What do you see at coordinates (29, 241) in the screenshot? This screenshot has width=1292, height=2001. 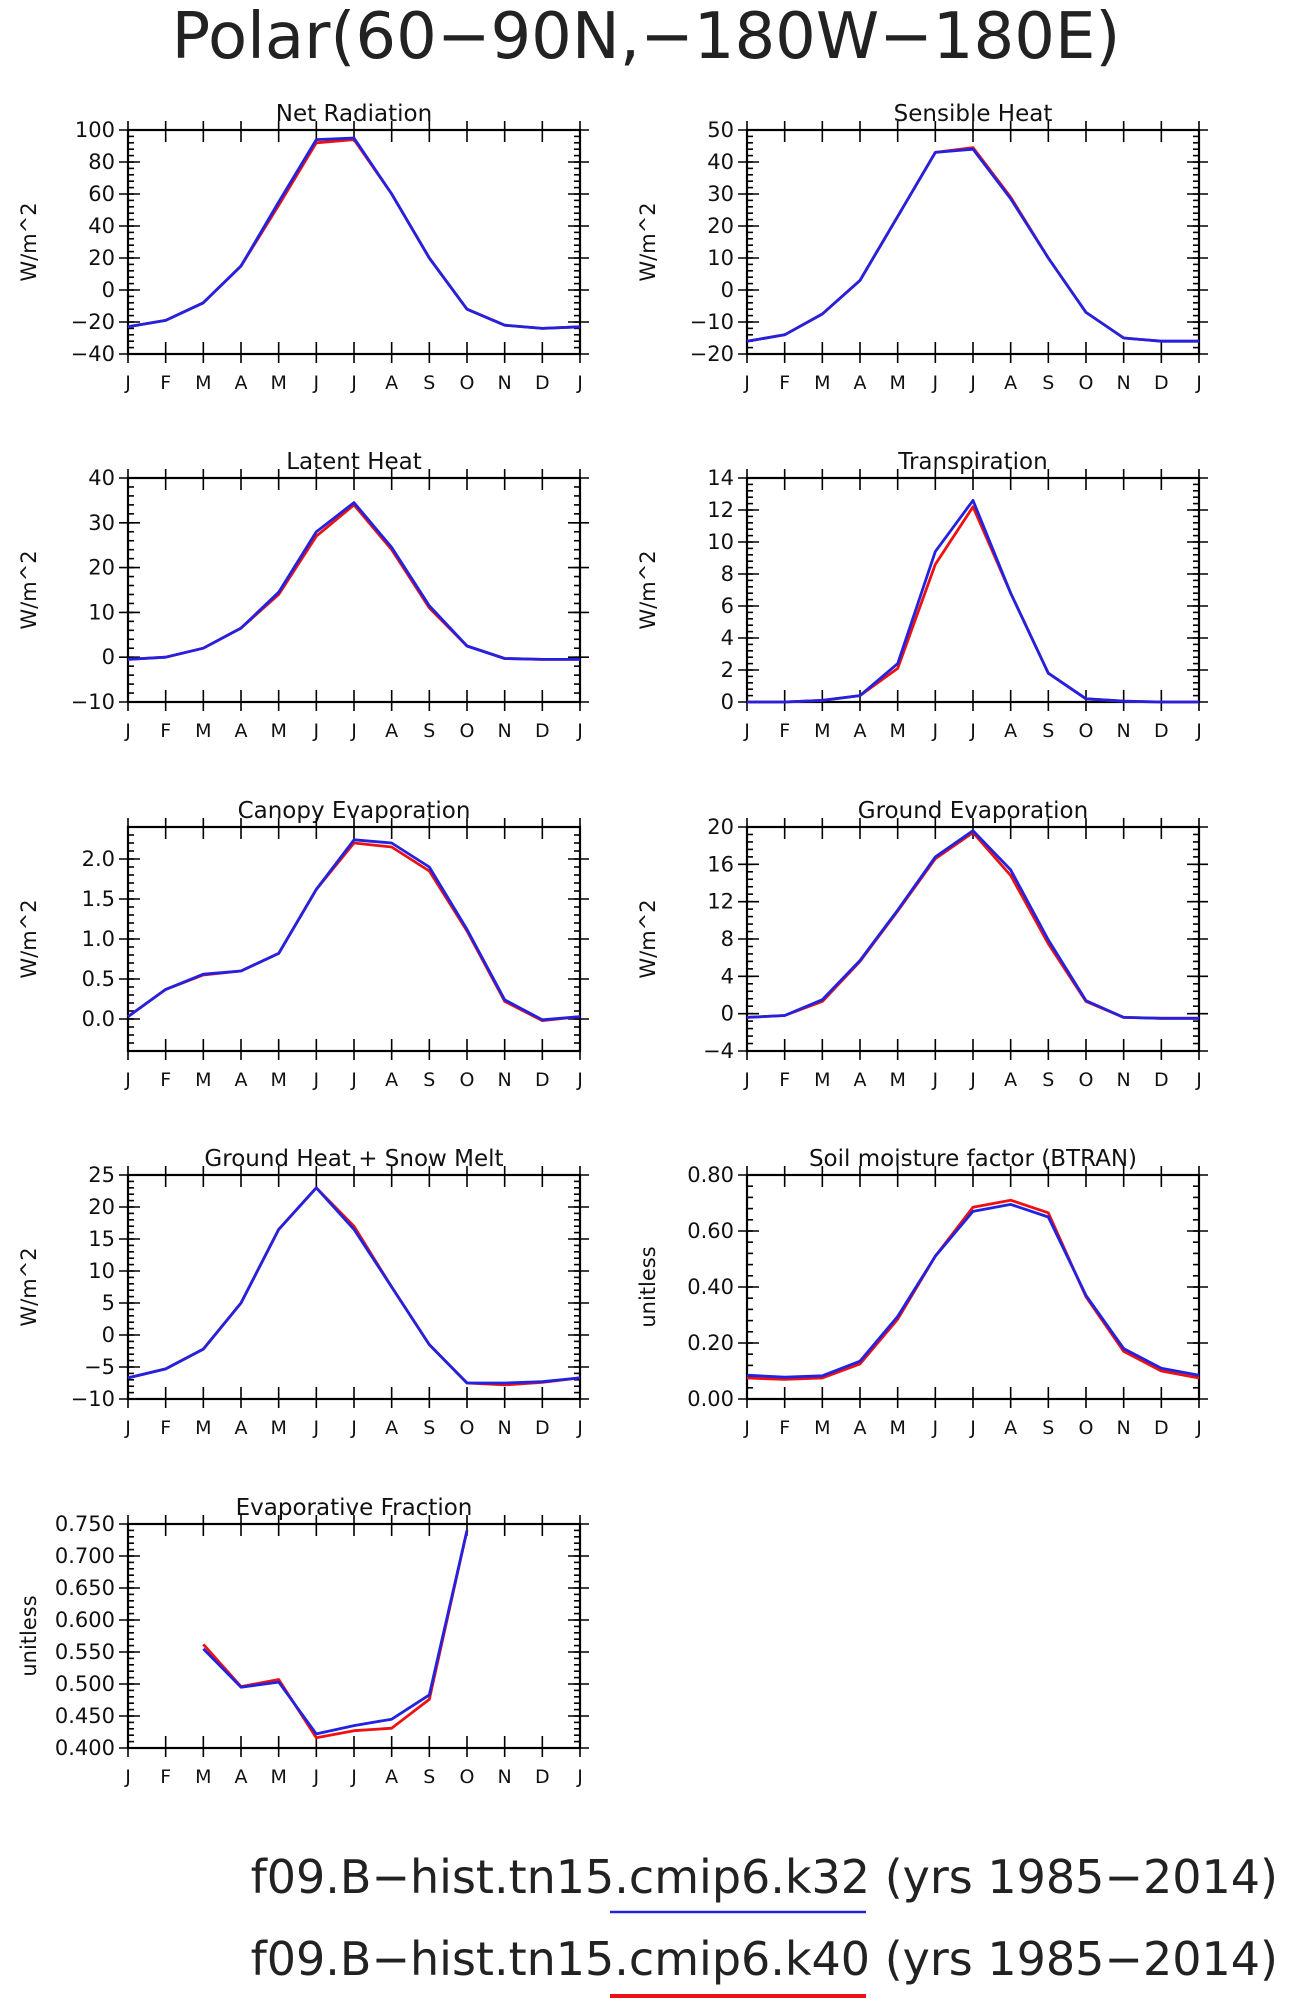 I see `net-radiation-y-axis-label: W/m^2` at bounding box center [29, 241].